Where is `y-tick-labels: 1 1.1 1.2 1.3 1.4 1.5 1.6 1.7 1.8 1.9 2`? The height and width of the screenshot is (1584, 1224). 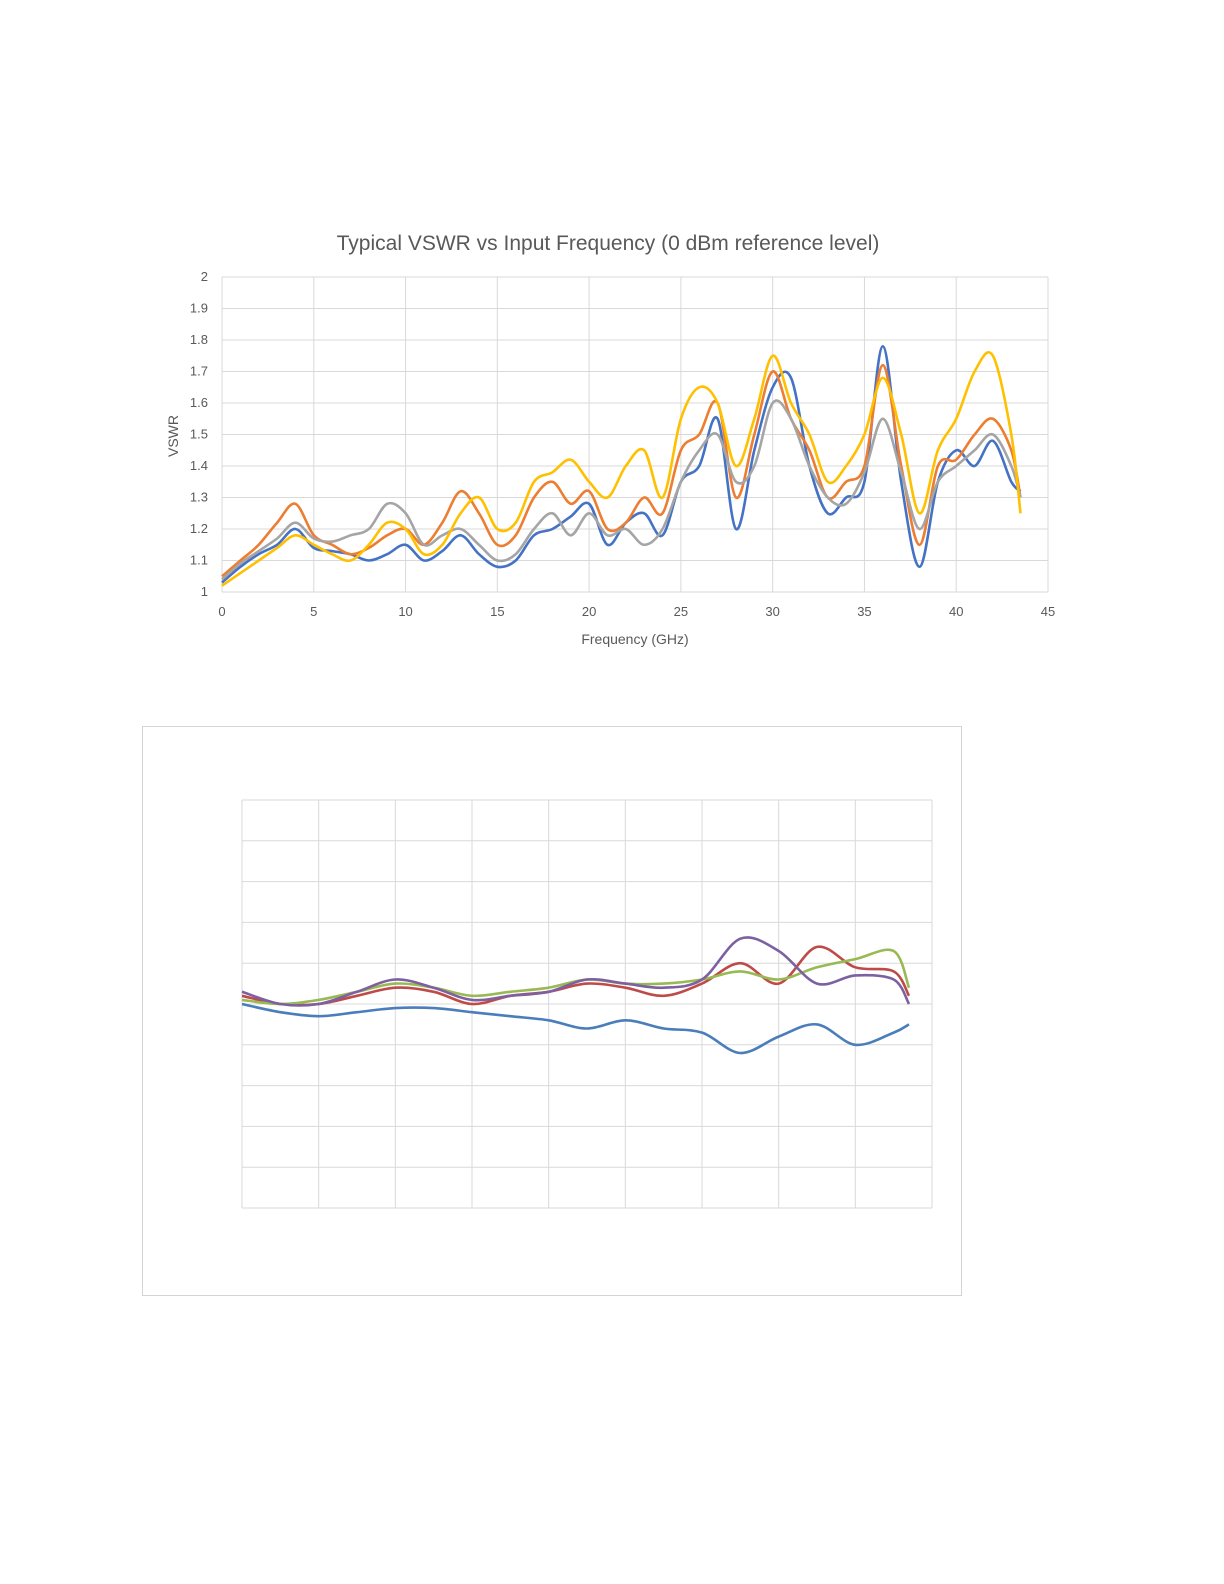
y-tick-labels: 1 1.1 1.2 1.3 1.4 1.5 1.6 1.7 1.8 1.9 2 is located at coordinates (199, 434).